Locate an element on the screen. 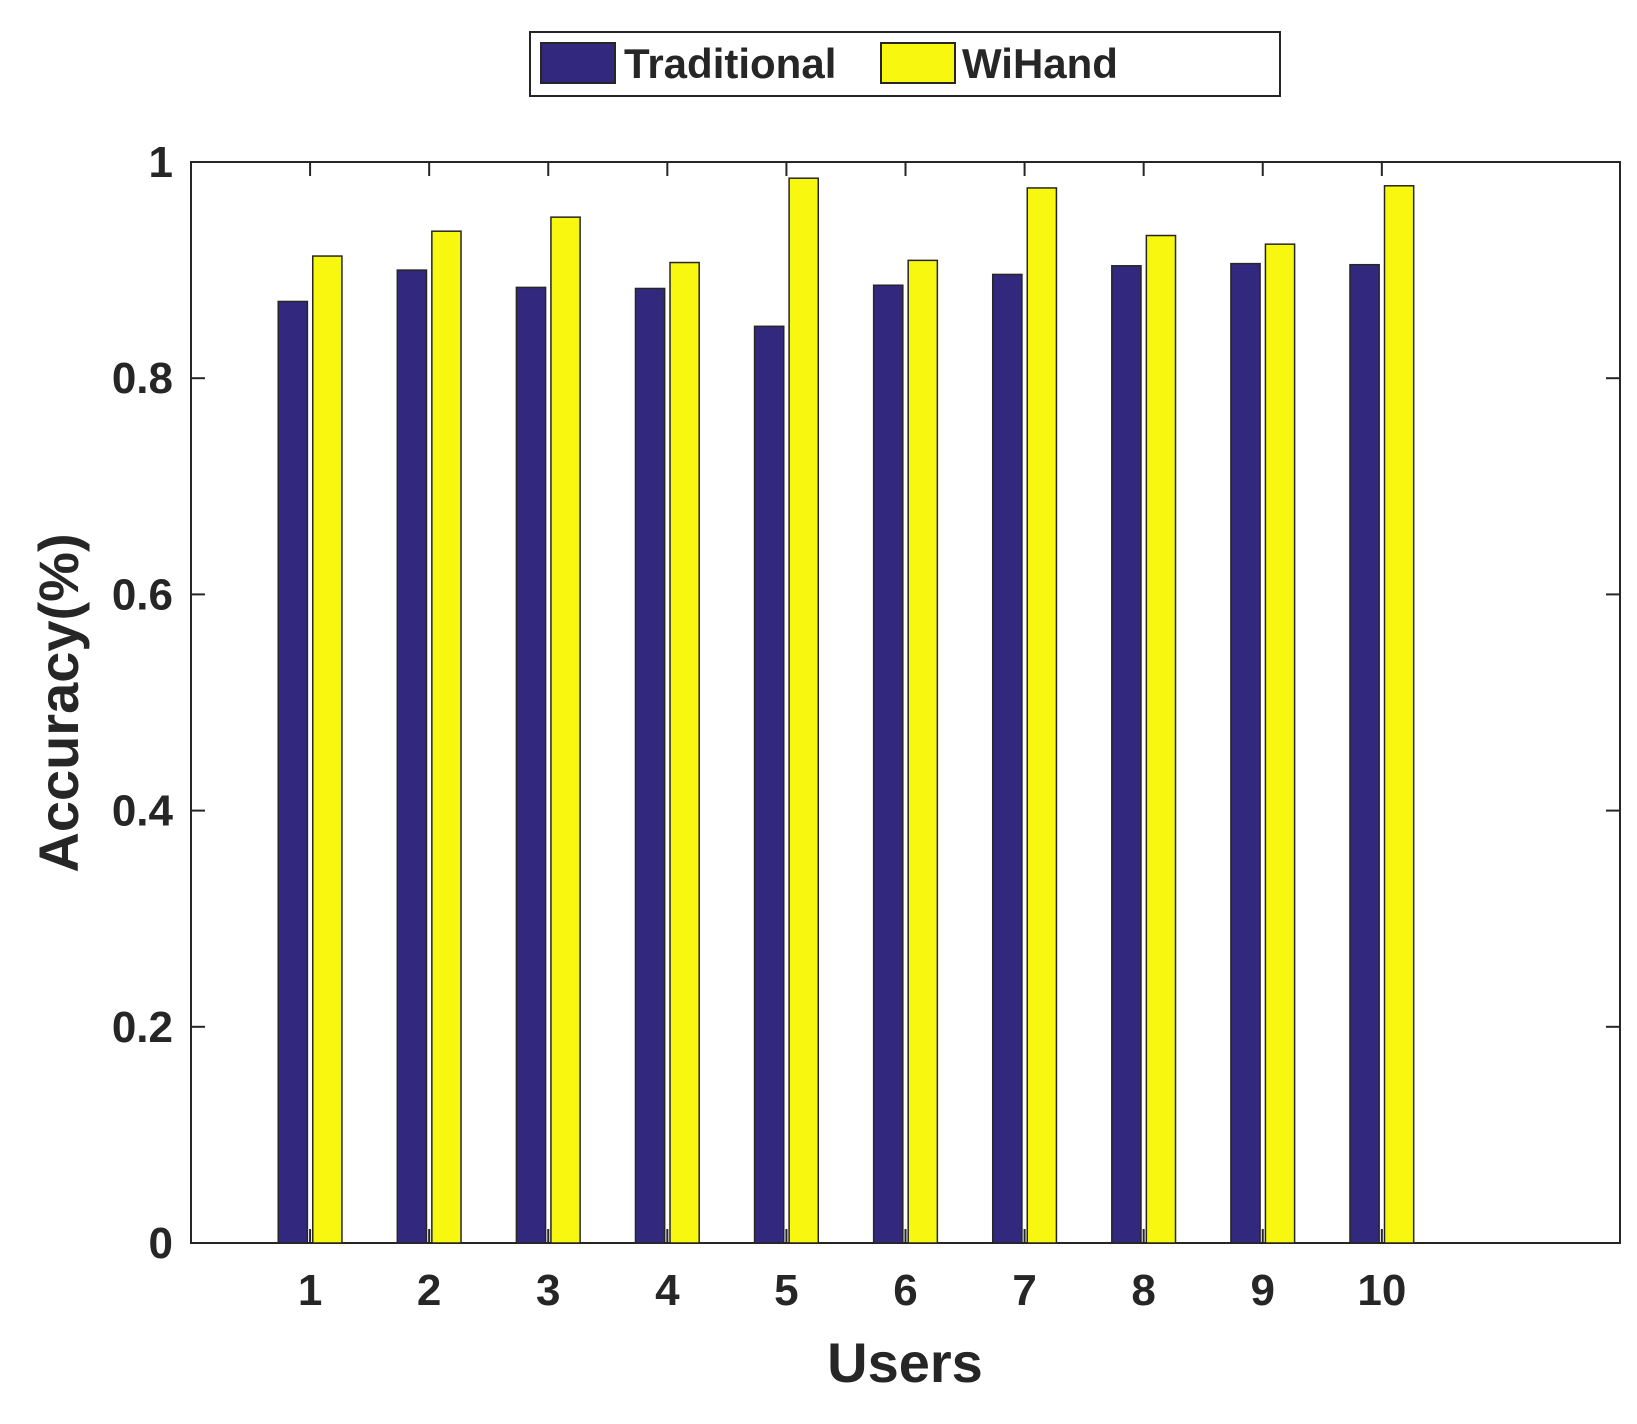 The image size is (1637, 1424). y-axis-label: Accuracy(%) is located at coordinates (58, 702).